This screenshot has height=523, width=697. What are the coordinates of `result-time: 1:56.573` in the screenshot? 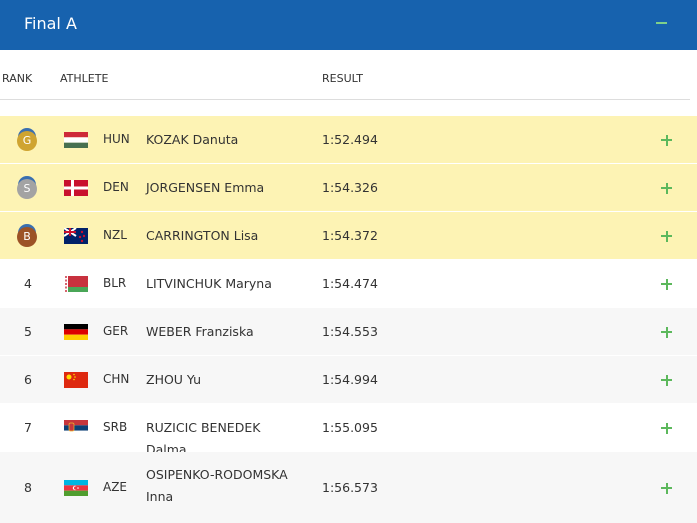 It's located at (350, 487).